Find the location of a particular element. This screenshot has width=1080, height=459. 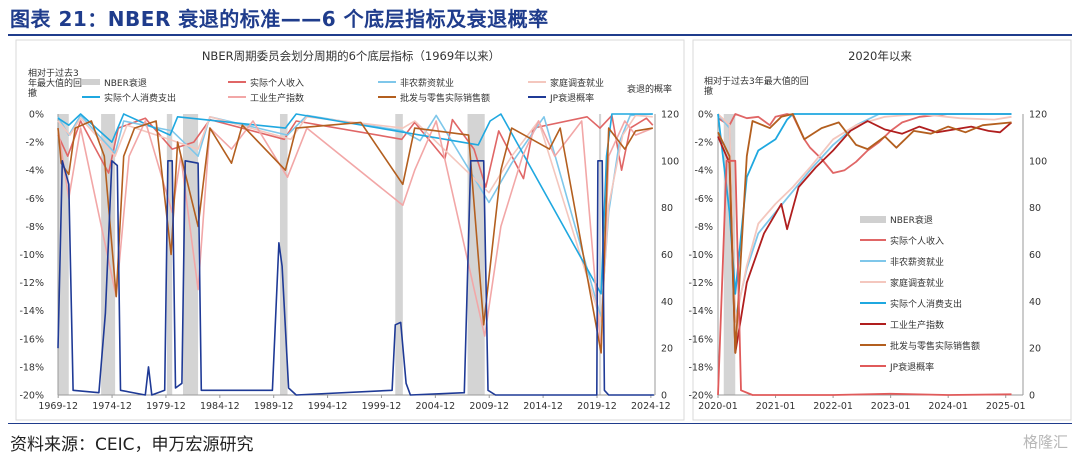

left-x-tick-label: 2019-12 is located at coordinates (597, 406).